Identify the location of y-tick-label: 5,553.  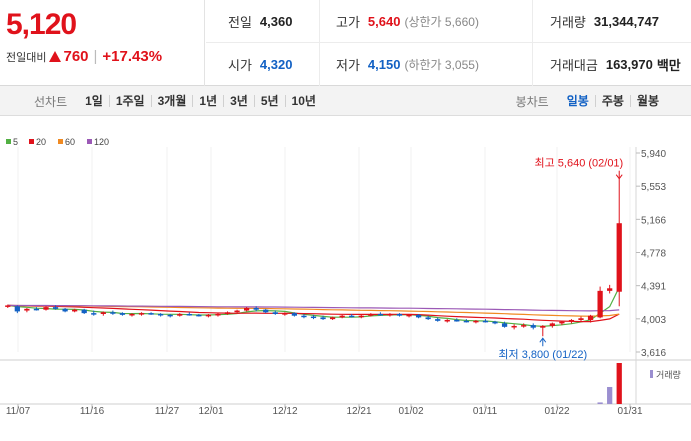
(653, 187).